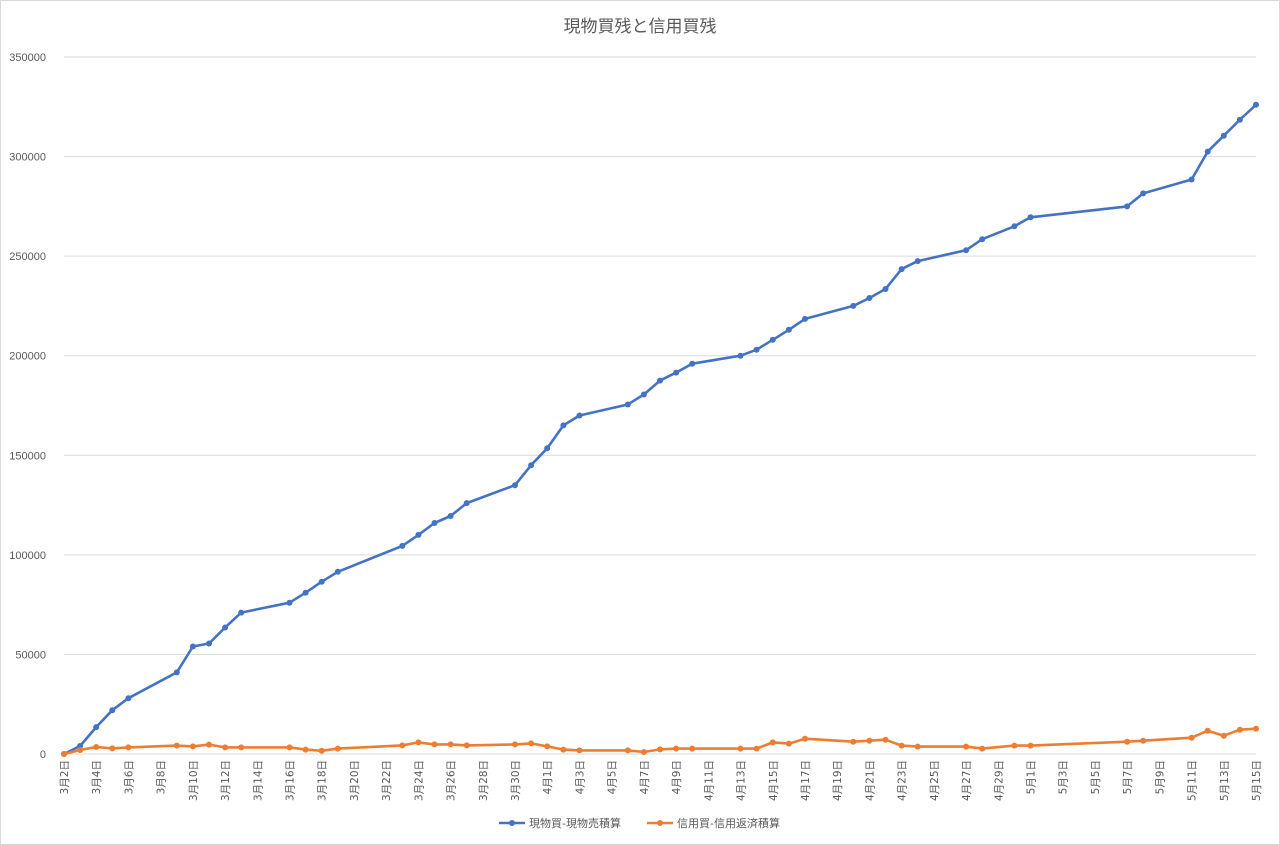  I want to click on x-tick-label: 4月3日, so click(580, 777).